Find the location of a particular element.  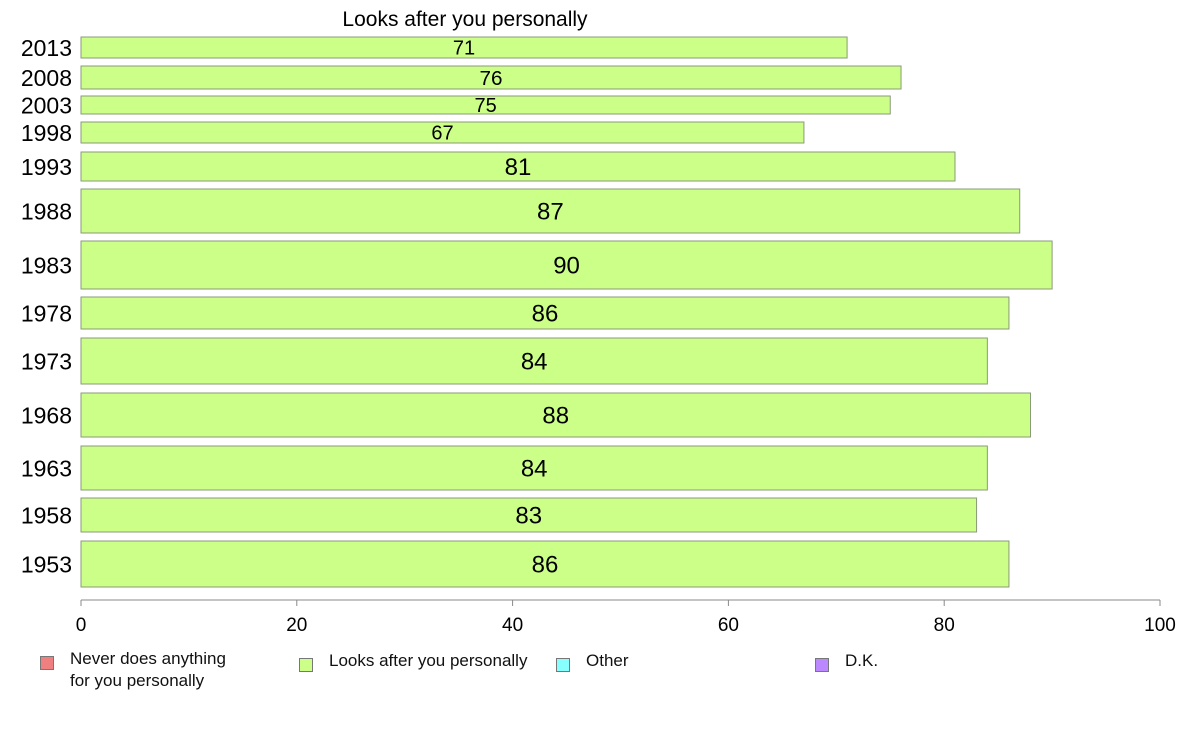

x-tick-label: 60 is located at coordinates (728, 625).